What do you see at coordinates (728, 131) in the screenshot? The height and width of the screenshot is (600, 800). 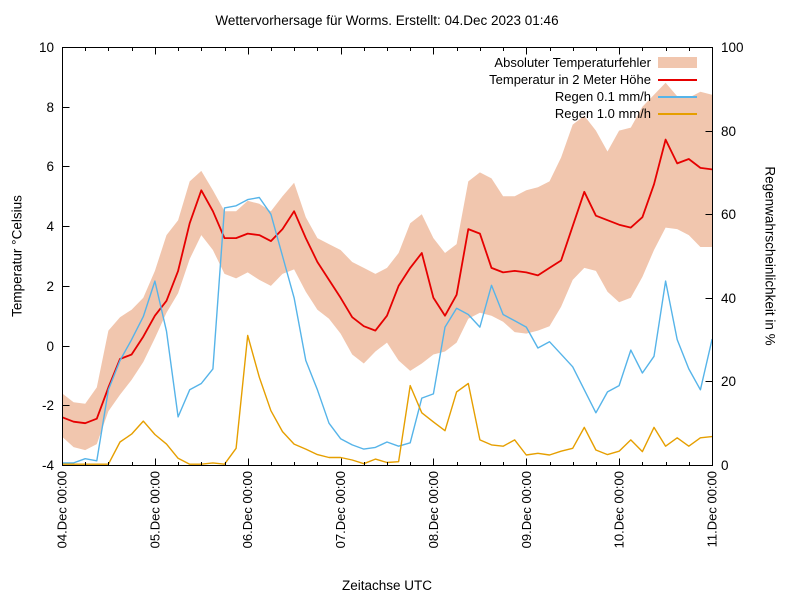 I see `y-right-tick-label: 80` at bounding box center [728, 131].